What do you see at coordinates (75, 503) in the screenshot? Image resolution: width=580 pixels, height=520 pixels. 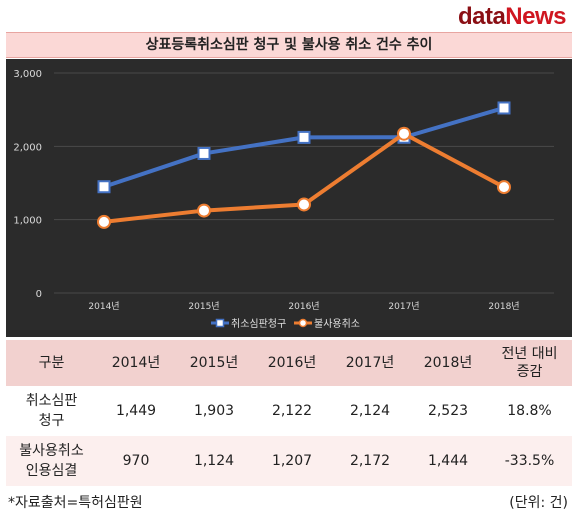 I see `source-note: *자료출처=특허심판원` at bounding box center [75, 503].